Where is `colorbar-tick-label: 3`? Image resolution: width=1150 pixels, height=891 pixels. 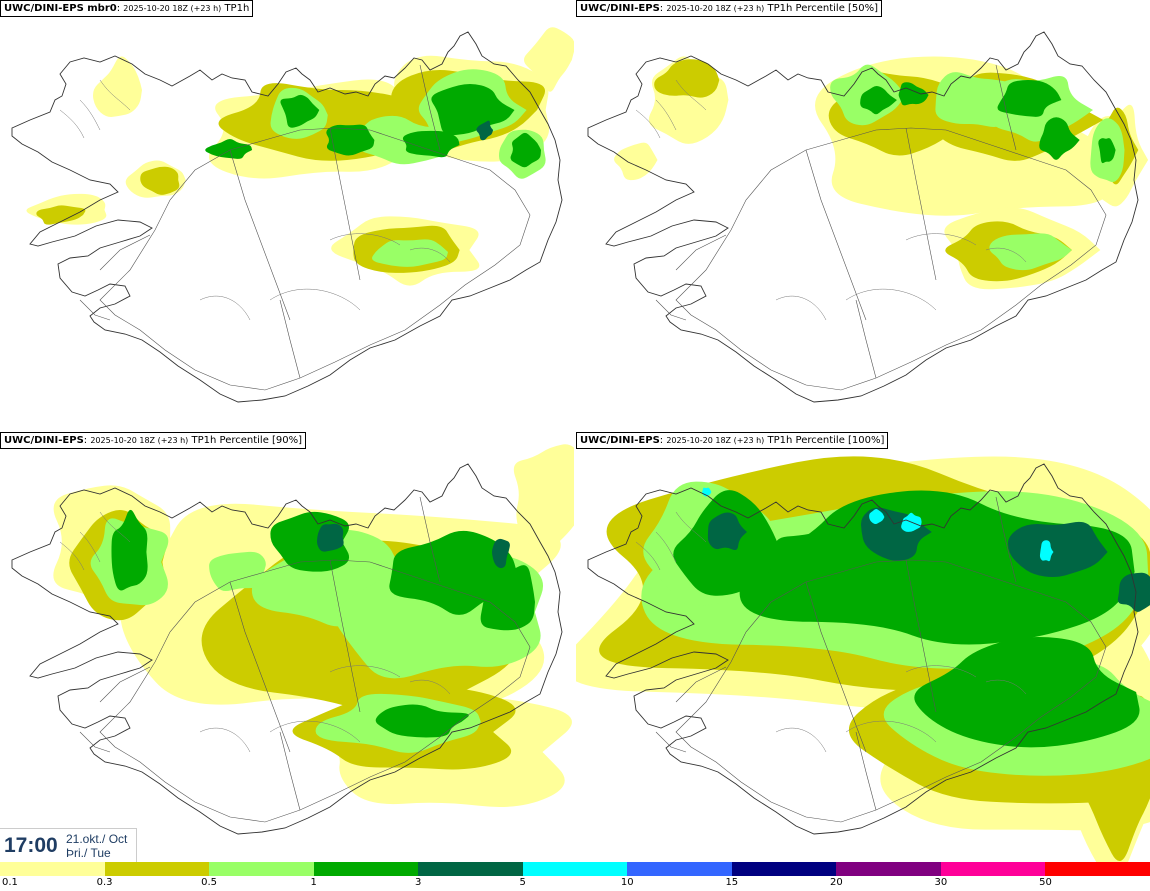
colorbar-tick-label: 3 is located at coordinates (418, 882).